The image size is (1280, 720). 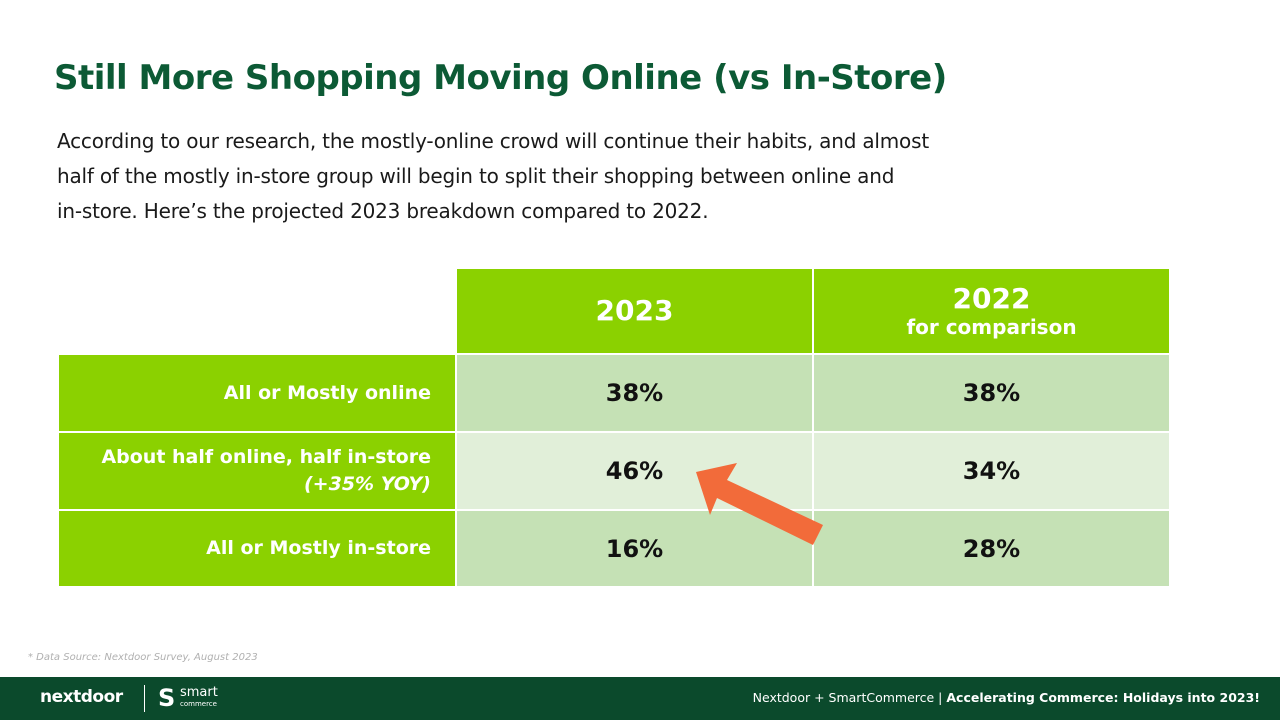 What do you see at coordinates (257, 311) in the screenshot?
I see `table-corner` at bounding box center [257, 311].